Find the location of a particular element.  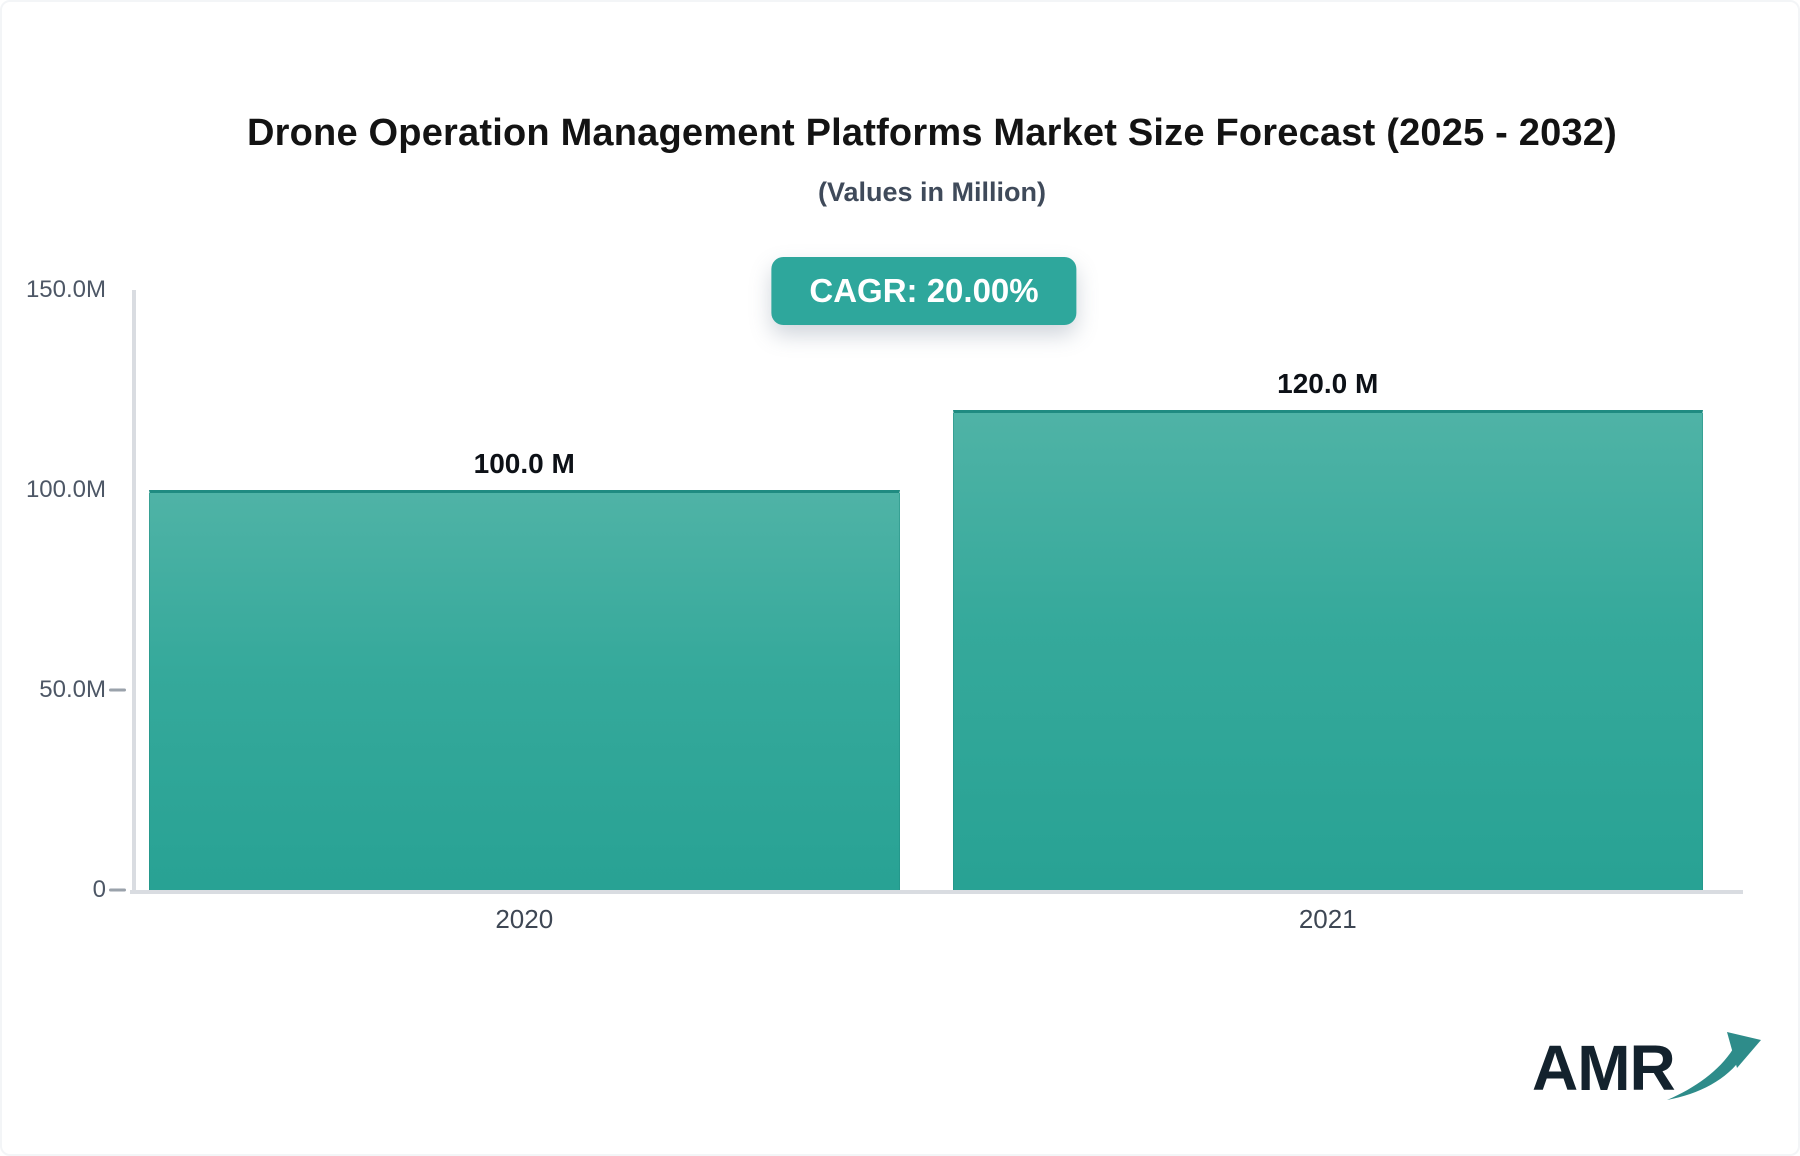

bar-value-label: 120.0 M is located at coordinates (1328, 383).